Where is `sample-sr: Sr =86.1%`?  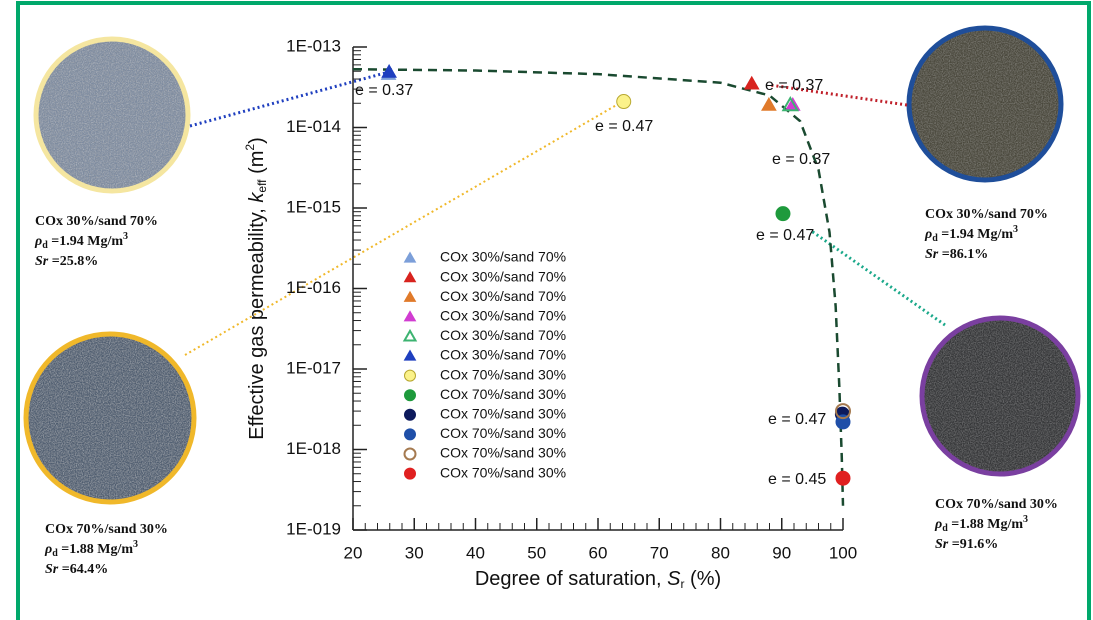
sample-sr: Sr =86.1% is located at coordinates (956, 254).